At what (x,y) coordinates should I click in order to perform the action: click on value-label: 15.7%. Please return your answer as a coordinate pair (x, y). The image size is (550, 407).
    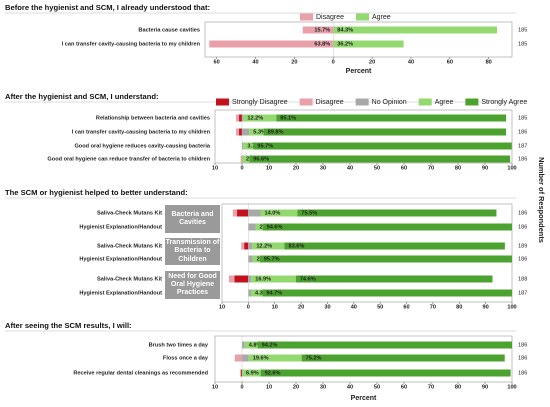
    Looking at the image, I should click on (322, 30).